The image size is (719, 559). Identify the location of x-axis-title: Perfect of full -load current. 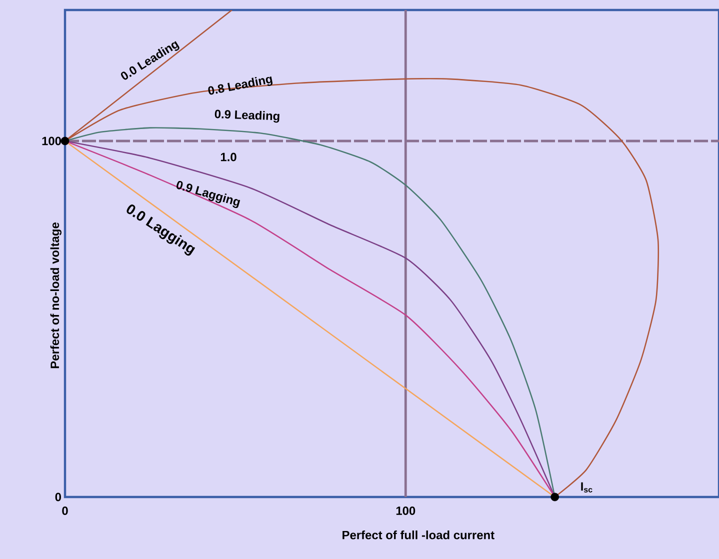
(418, 535).